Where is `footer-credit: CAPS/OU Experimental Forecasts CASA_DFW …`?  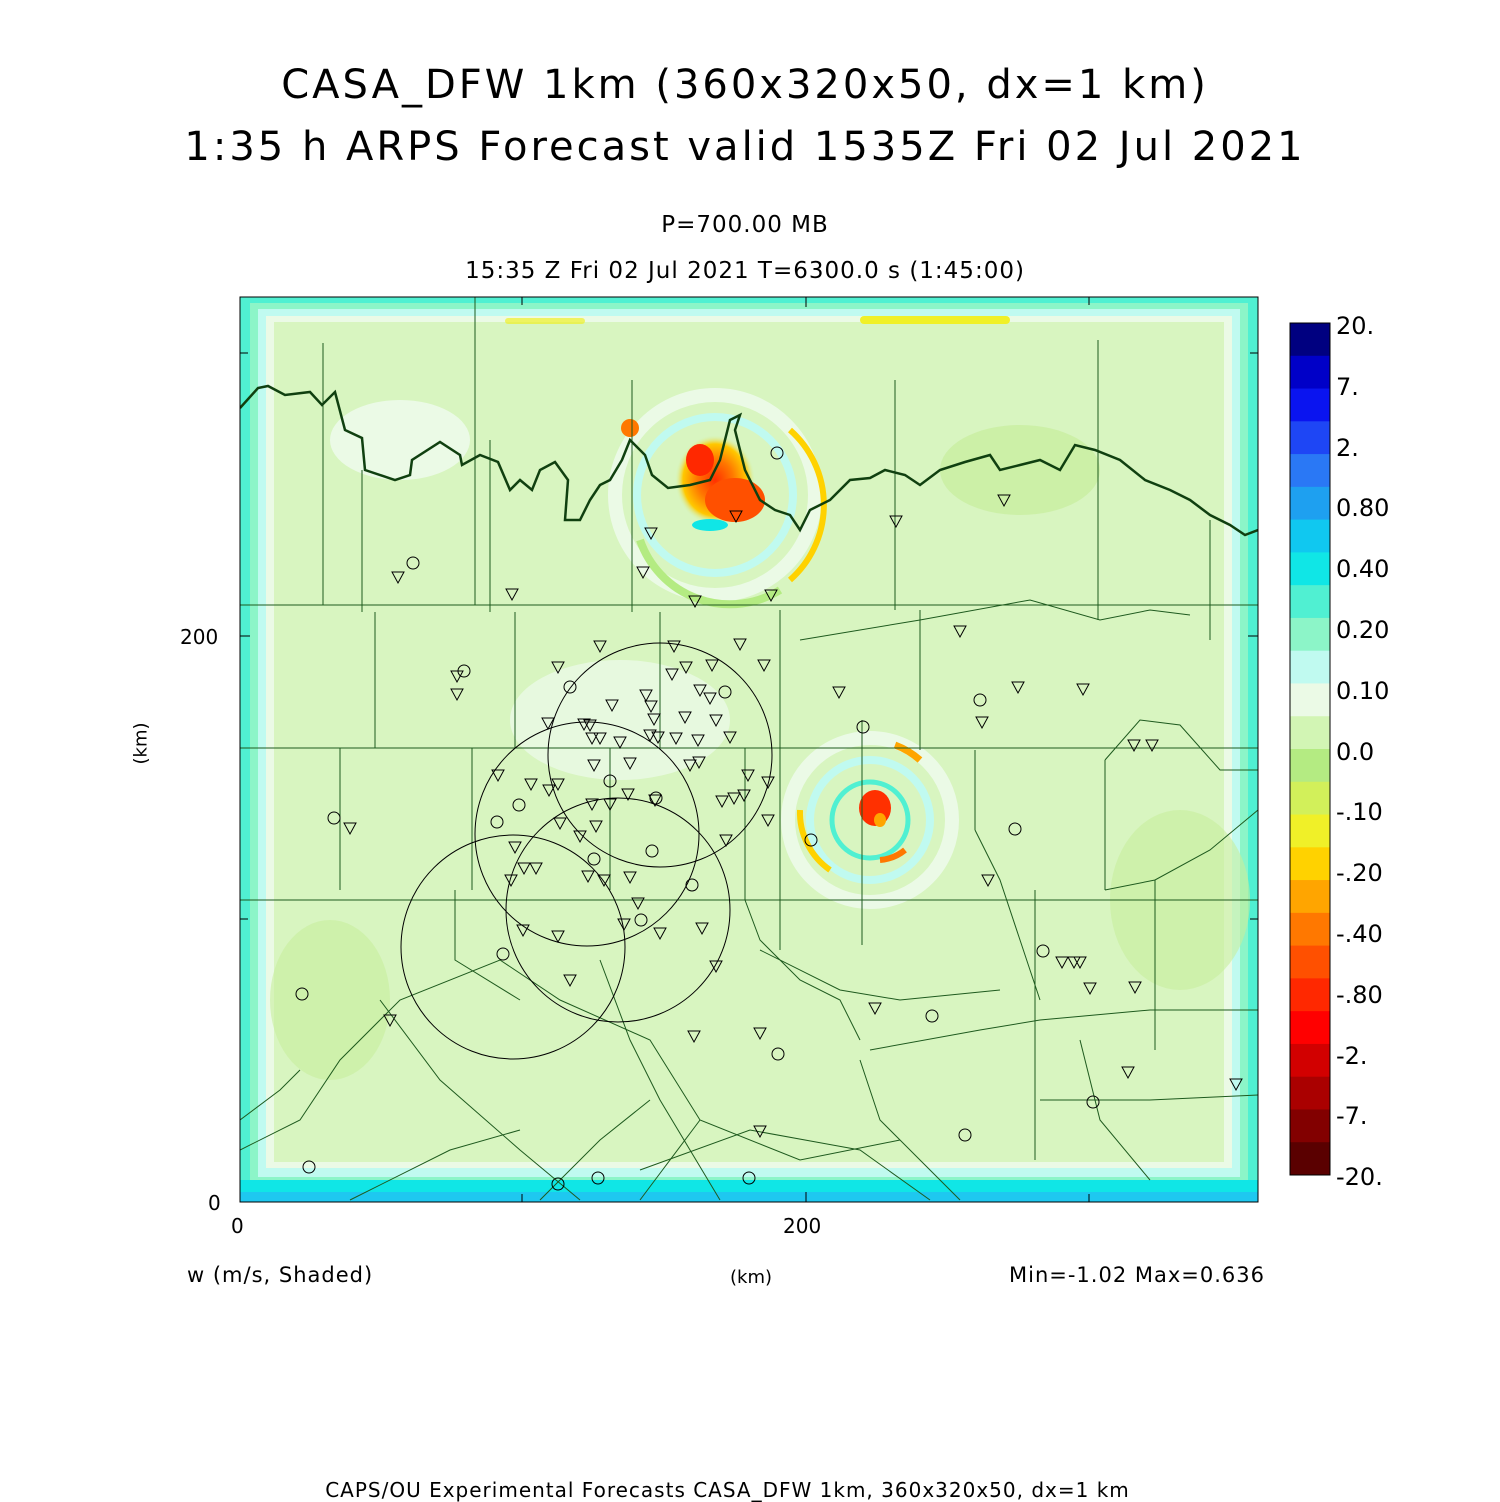 footer-credit: CAPS/OU Experimental Forecasts CASA_DFW … is located at coordinates (727, 1490).